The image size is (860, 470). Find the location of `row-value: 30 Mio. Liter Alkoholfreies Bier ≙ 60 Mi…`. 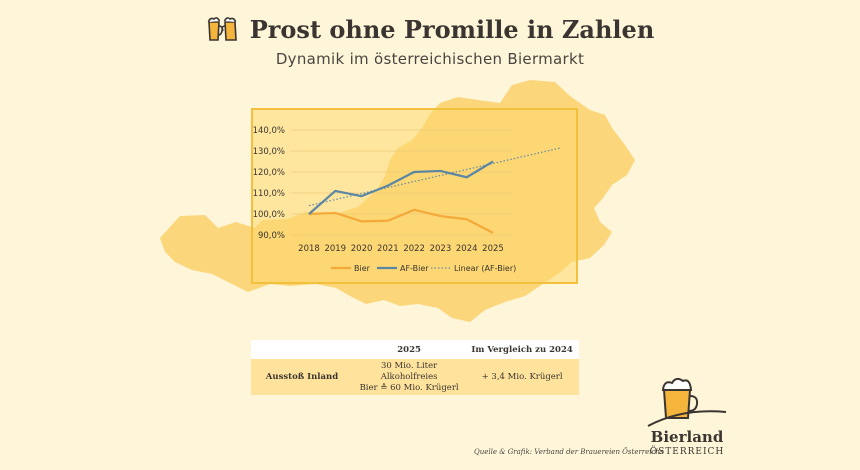

row-value: 30 Mio. Liter Alkoholfreies Bier ≙ 60 Mi… is located at coordinates (409, 377).